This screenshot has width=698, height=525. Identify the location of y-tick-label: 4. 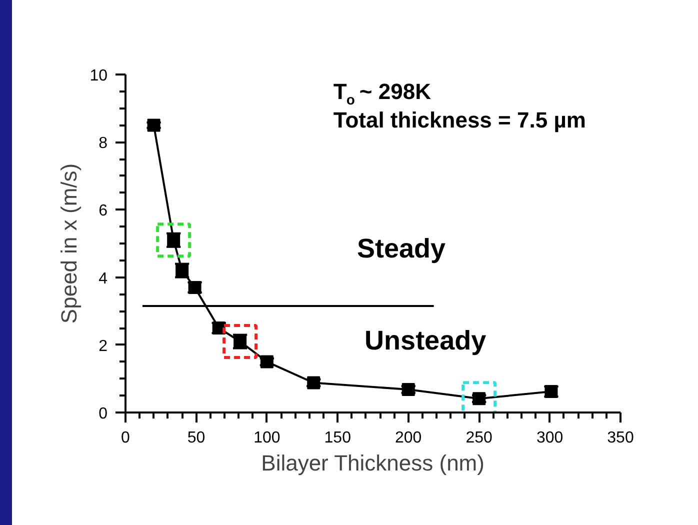
(103, 279).